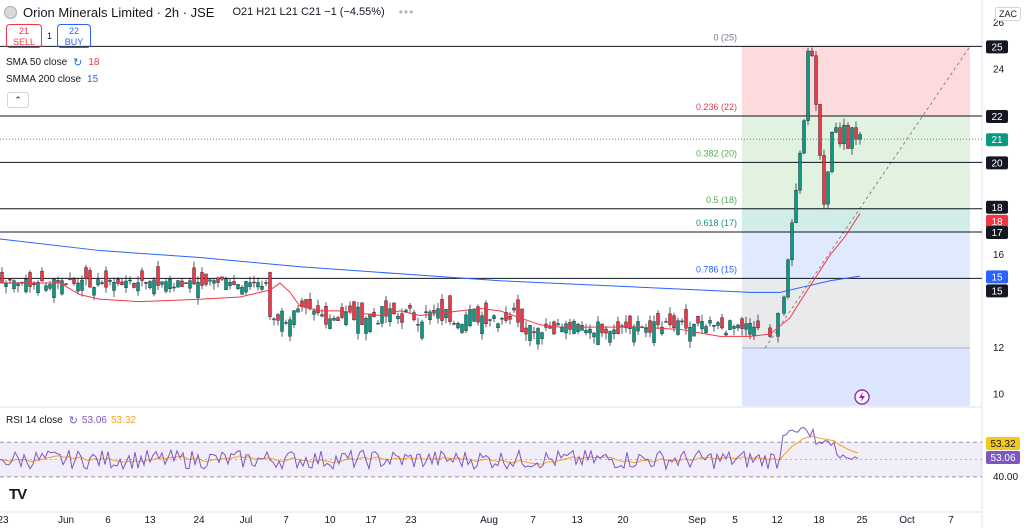 This screenshot has width=1024, height=528. What do you see at coordinates (23, 31) in the screenshot?
I see `sell-price: 21` at bounding box center [23, 31].